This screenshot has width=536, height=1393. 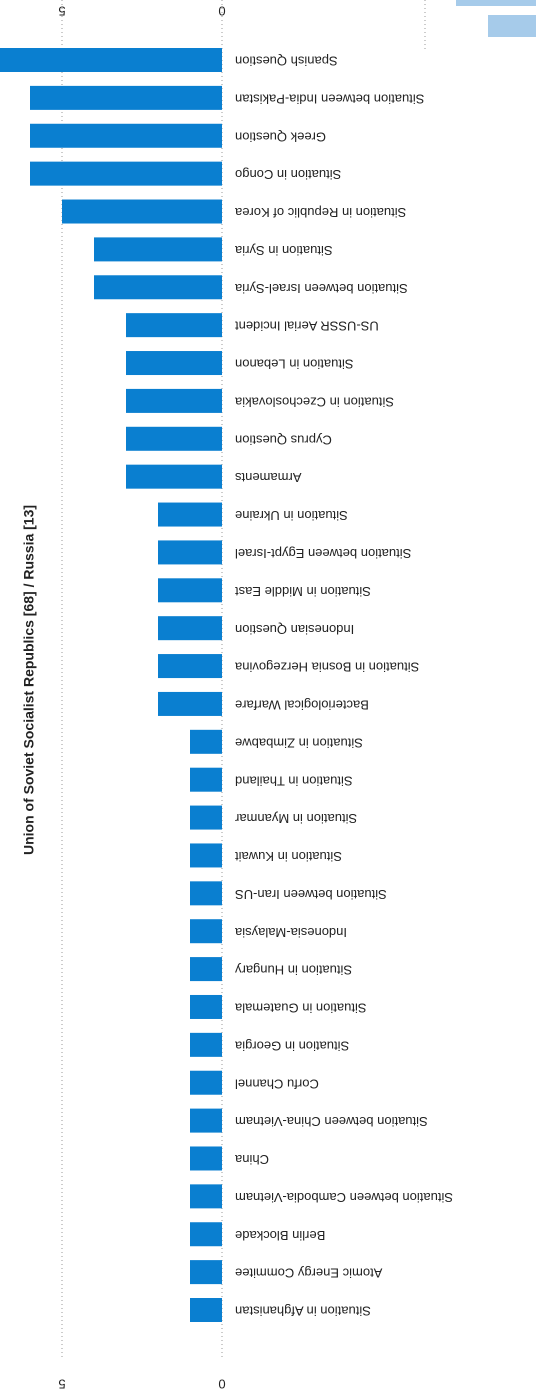 I want to click on y-tick-label: China, so click(x=251, y=1159).